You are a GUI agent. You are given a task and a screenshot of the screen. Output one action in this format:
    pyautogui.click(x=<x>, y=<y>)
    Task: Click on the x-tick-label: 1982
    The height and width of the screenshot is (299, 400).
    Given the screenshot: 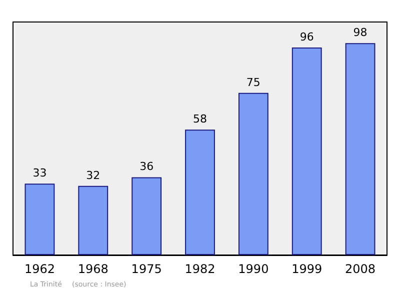 What is the action you would take?
    pyautogui.click(x=200, y=269)
    